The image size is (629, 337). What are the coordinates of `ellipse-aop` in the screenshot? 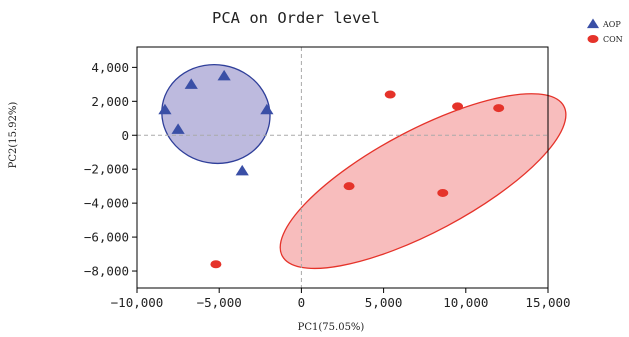 It's located at (216, 114).